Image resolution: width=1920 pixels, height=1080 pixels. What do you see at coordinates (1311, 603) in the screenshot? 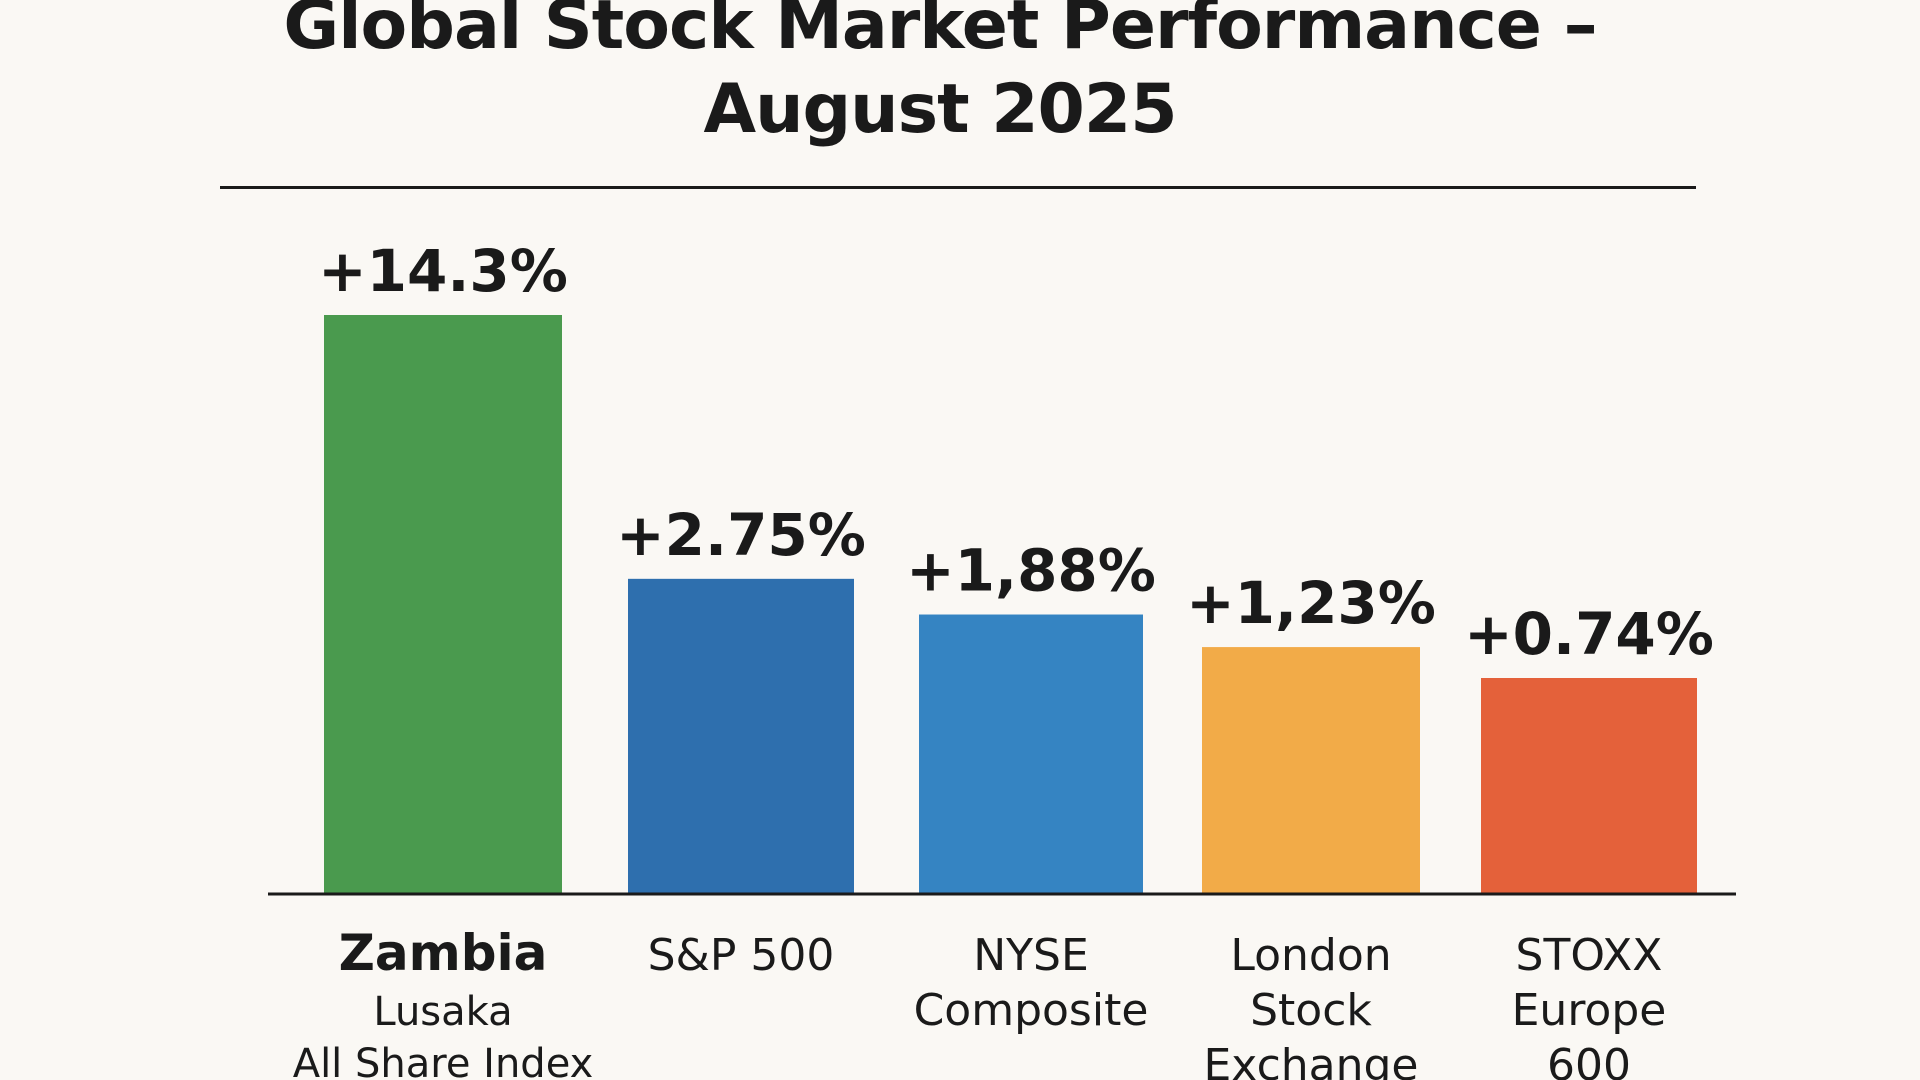
I see `value-label-3: +1,23%` at bounding box center [1311, 603].